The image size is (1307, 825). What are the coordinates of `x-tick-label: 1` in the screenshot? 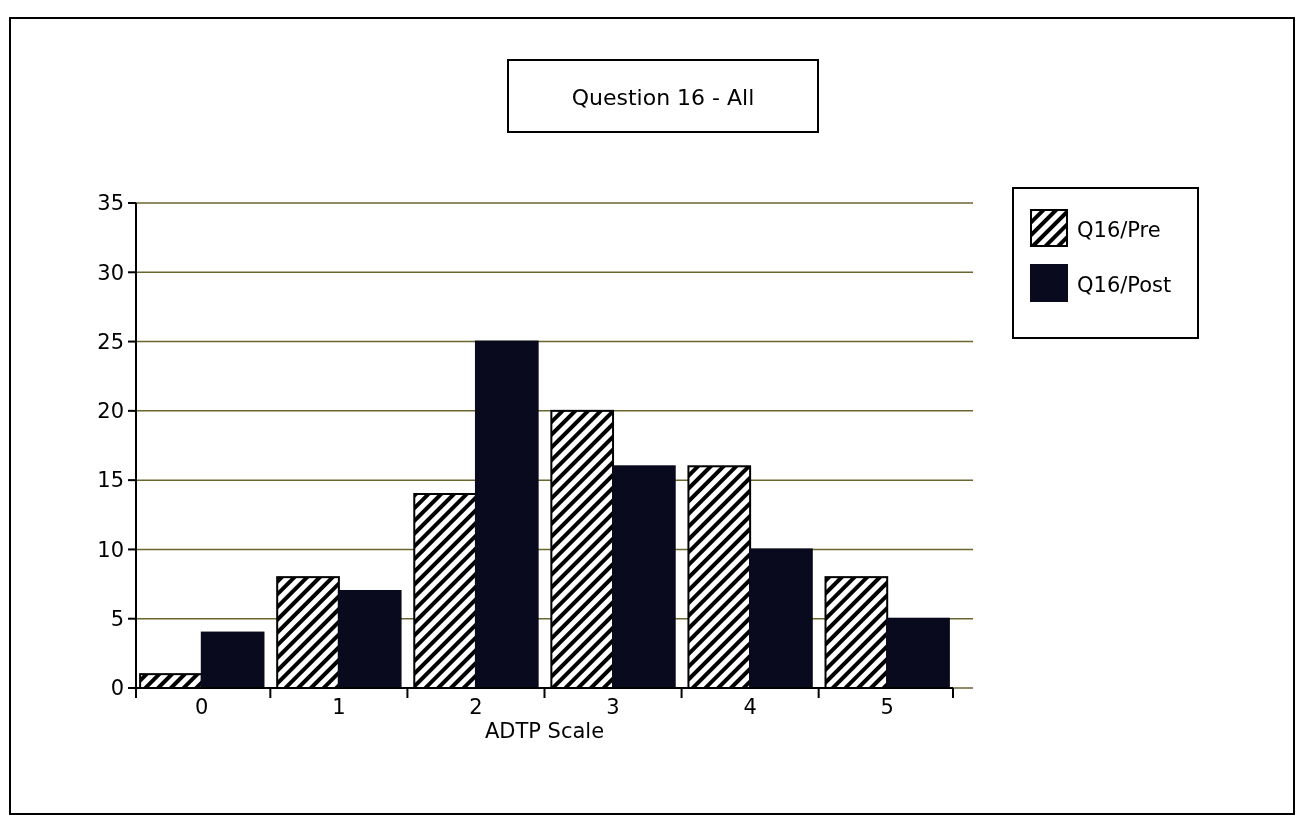 It's located at (339, 707).